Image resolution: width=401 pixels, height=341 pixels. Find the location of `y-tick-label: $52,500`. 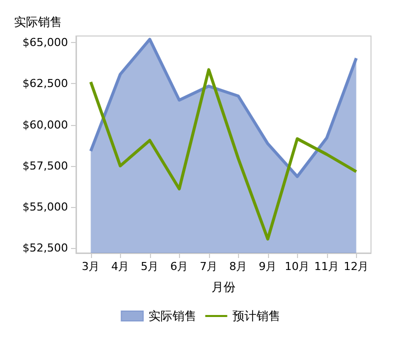

y-tick-label: $52,500 is located at coordinates (45, 248).